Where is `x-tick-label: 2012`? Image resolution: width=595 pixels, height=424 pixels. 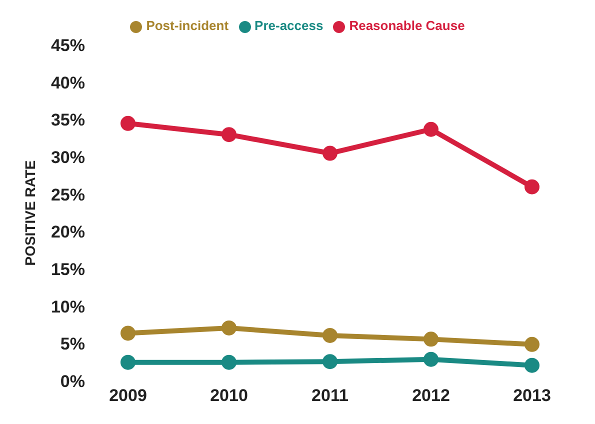 x-tick-label: 2012 is located at coordinates (431, 396).